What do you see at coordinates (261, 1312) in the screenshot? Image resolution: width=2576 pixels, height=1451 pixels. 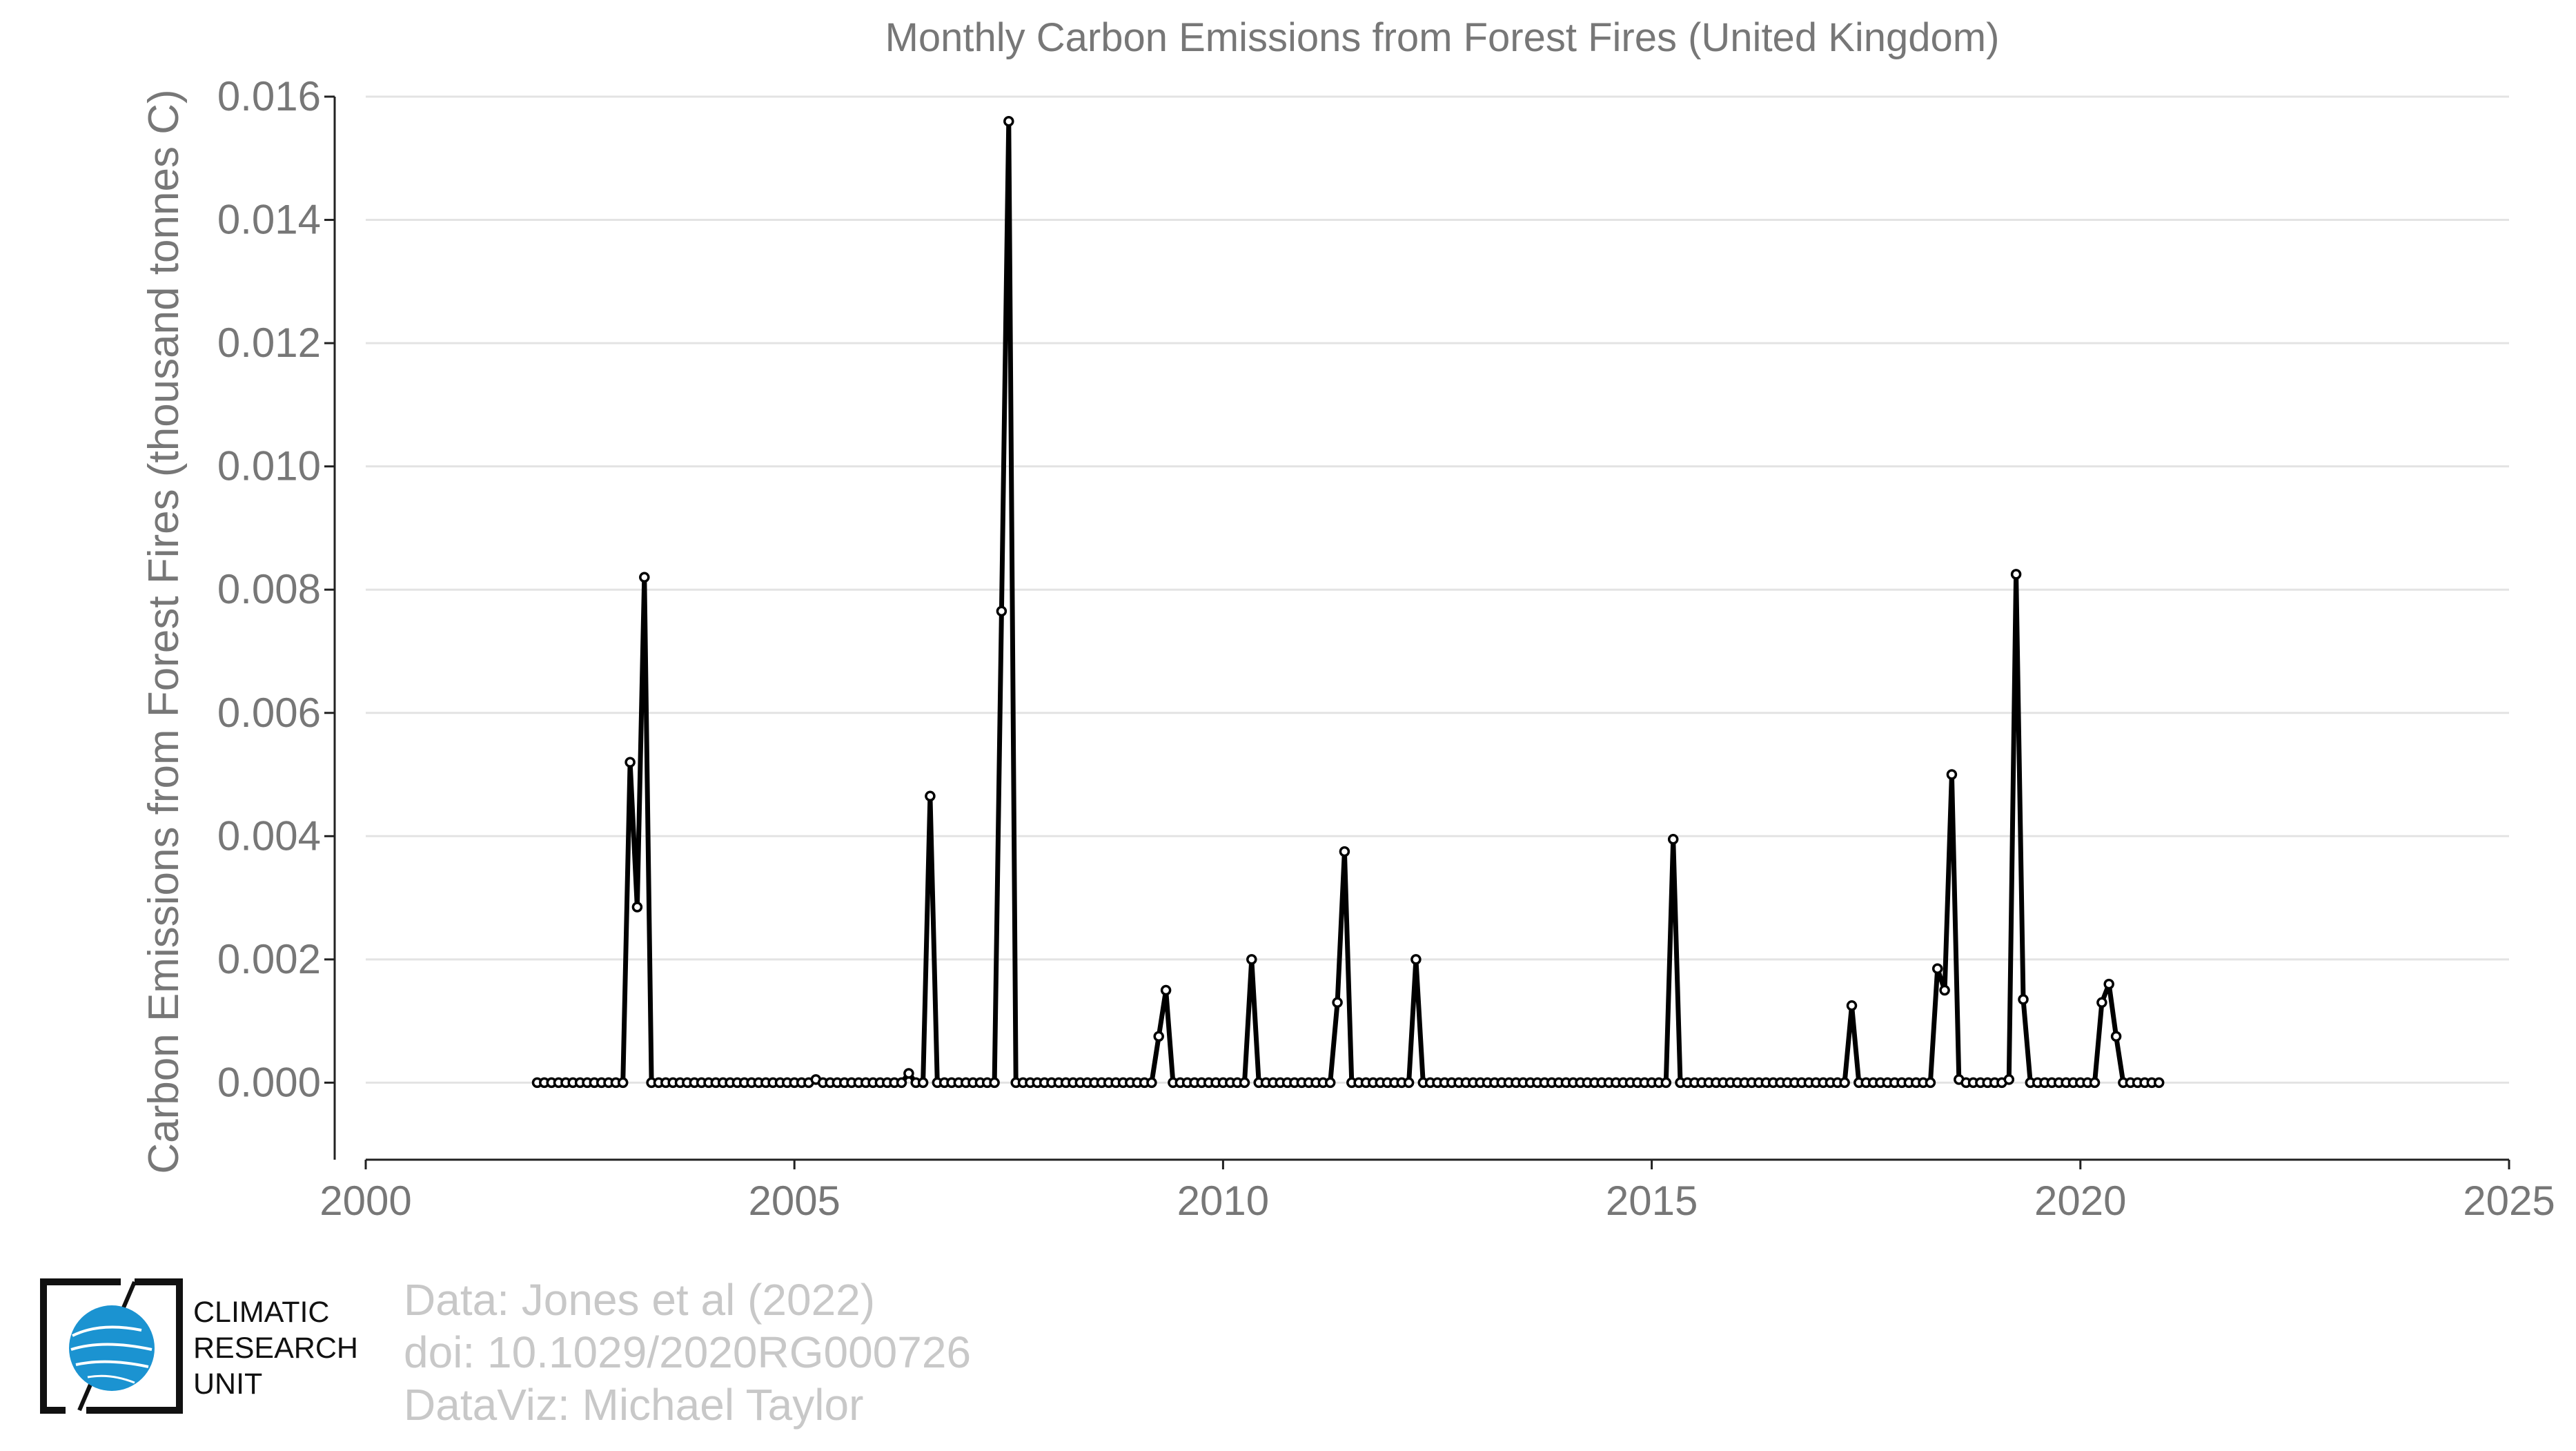 I see `logo-line: CLIMATIC` at bounding box center [261, 1312].